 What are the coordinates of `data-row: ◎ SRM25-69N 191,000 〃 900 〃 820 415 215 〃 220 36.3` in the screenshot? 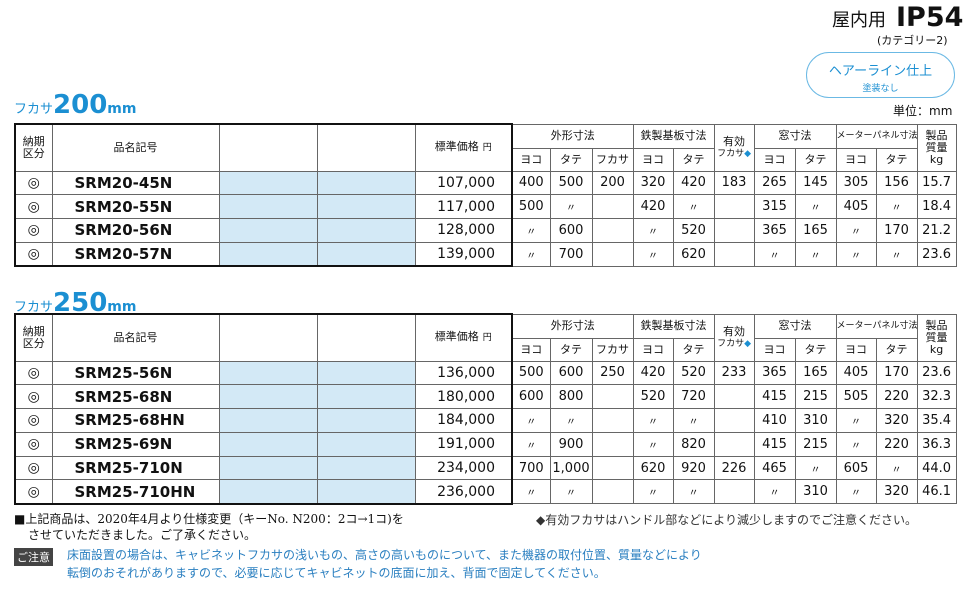 It's located at (485, 444).